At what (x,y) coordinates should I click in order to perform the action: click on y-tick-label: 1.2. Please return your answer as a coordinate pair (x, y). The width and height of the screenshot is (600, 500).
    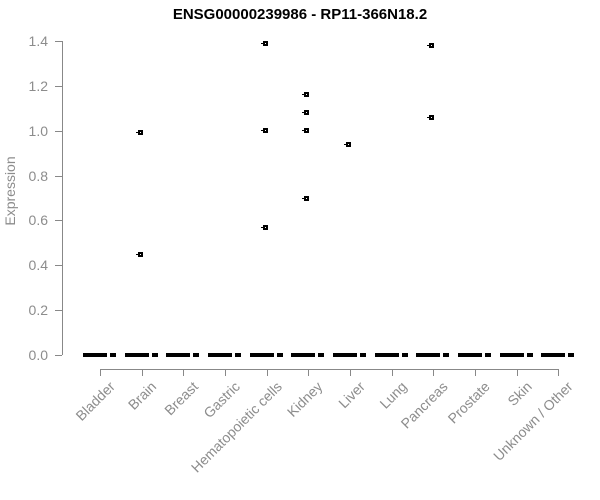
    Looking at the image, I should click on (38, 86).